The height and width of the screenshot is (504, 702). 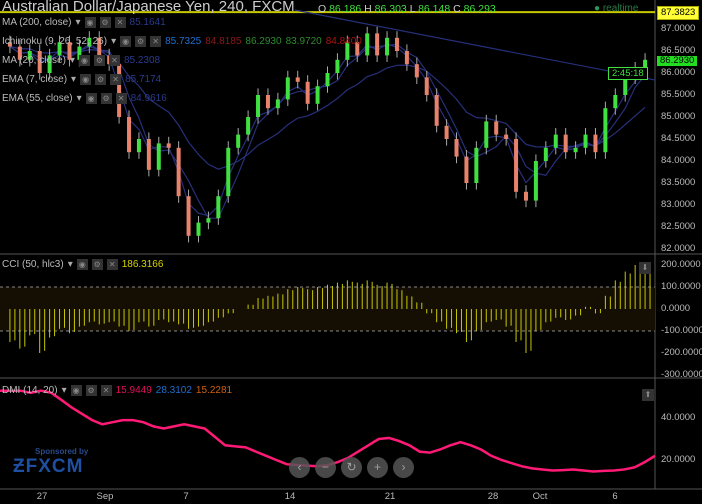 What do you see at coordinates (678, 459) in the screenshot?
I see `dmi-tick: 20.0000` at bounding box center [678, 459].